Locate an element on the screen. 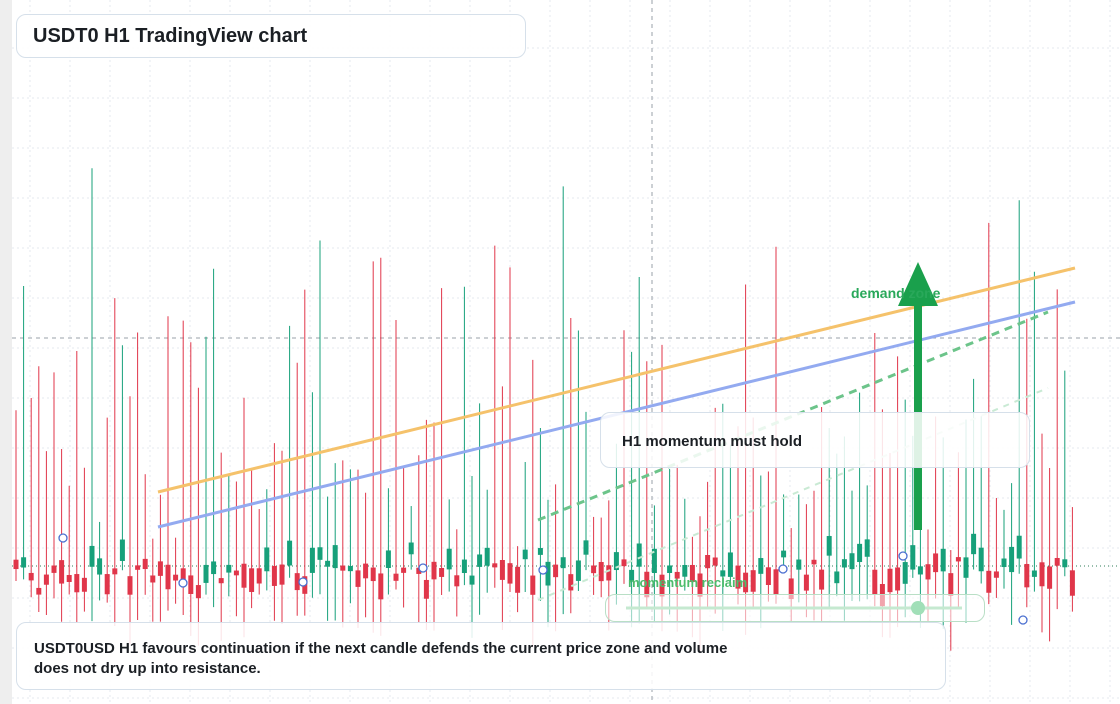  momentum-callout: H1 momentum must hold is located at coordinates (815, 440).